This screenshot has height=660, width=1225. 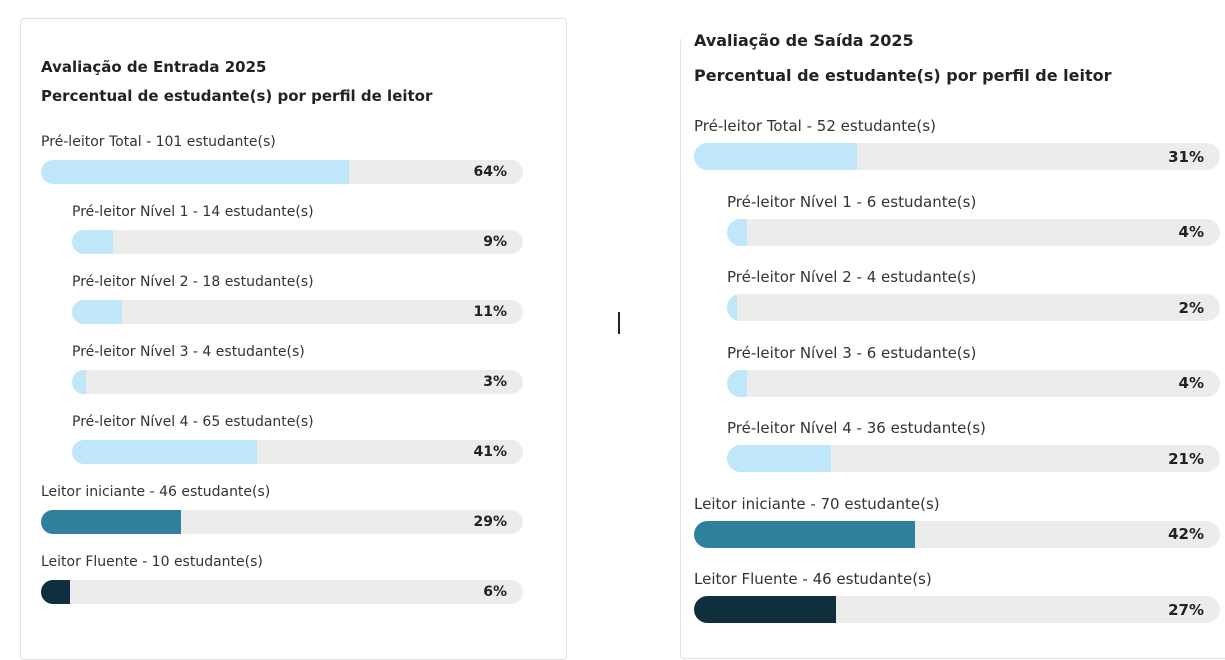 I want to click on value-label: 41%, so click(x=490, y=452).